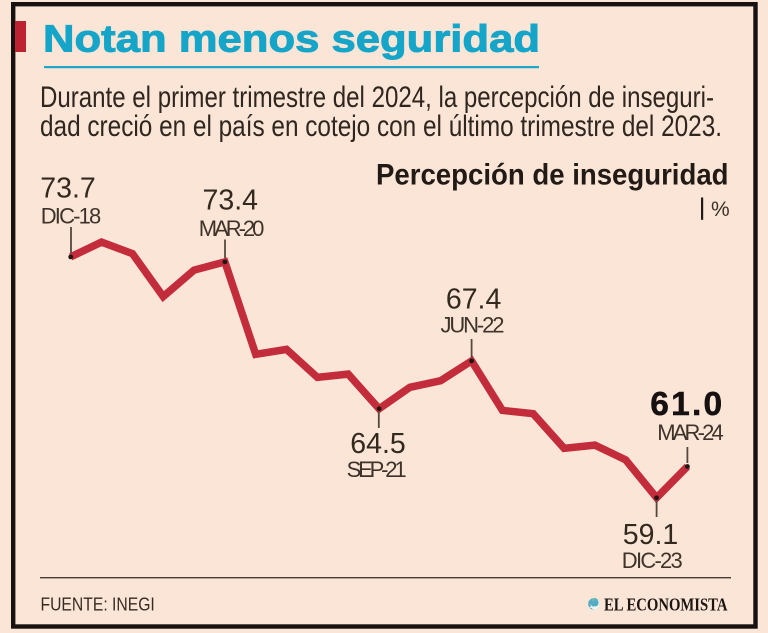  Describe the element at coordinates (67, 189) in the screenshot. I see `svg-text: 73.7` at that location.